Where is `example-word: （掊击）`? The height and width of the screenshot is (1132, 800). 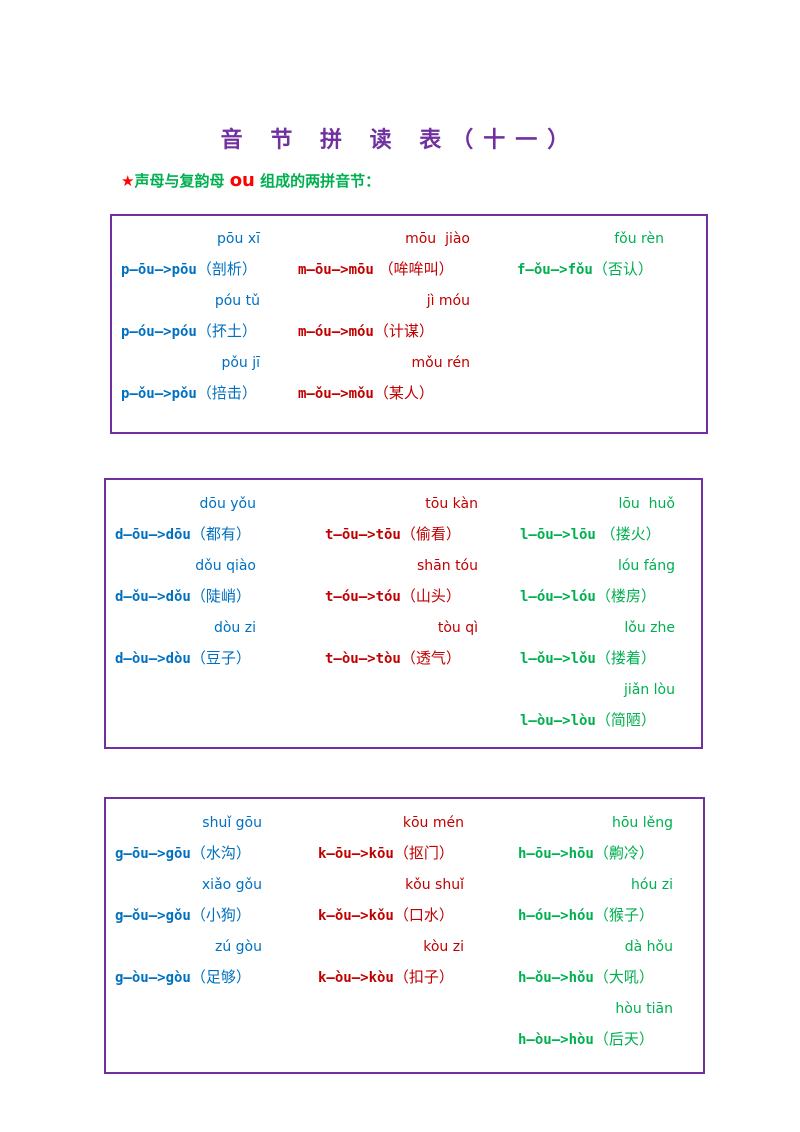
example-word: （掊击） is located at coordinates (226, 393).